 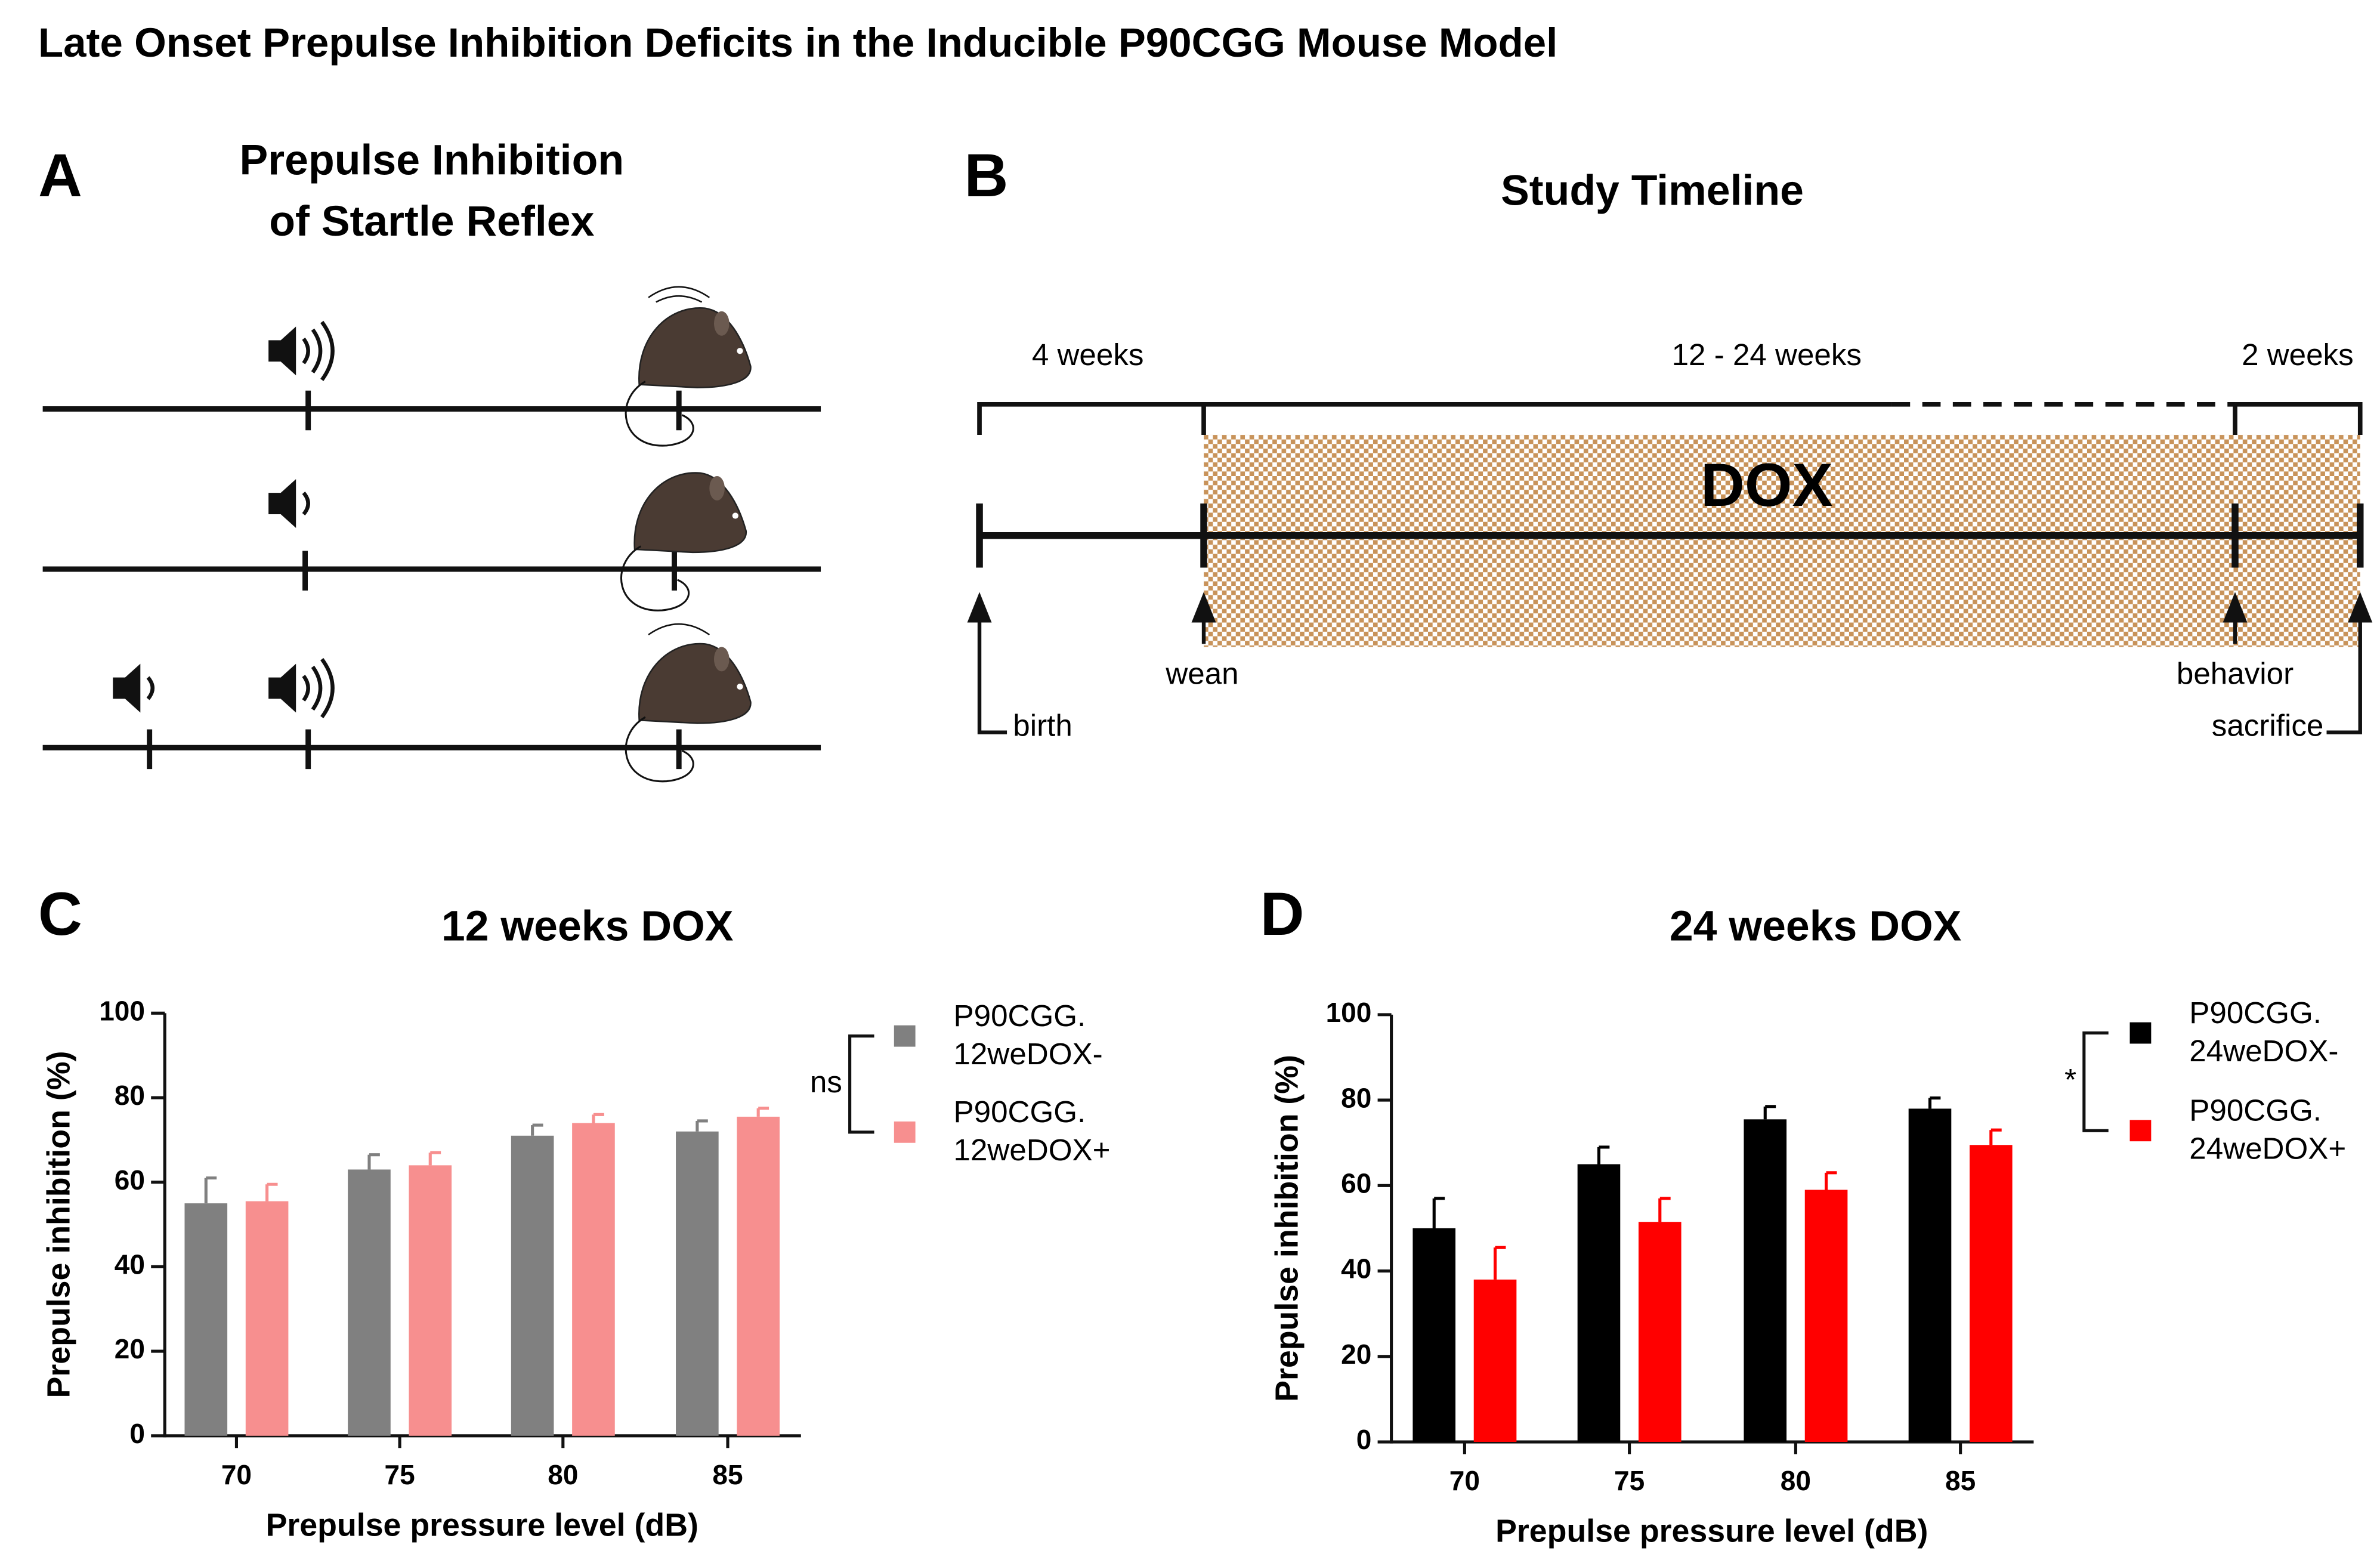 What do you see at coordinates (2298, 355) in the screenshot?
I see `period-label: 2 weeks` at bounding box center [2298, 355].